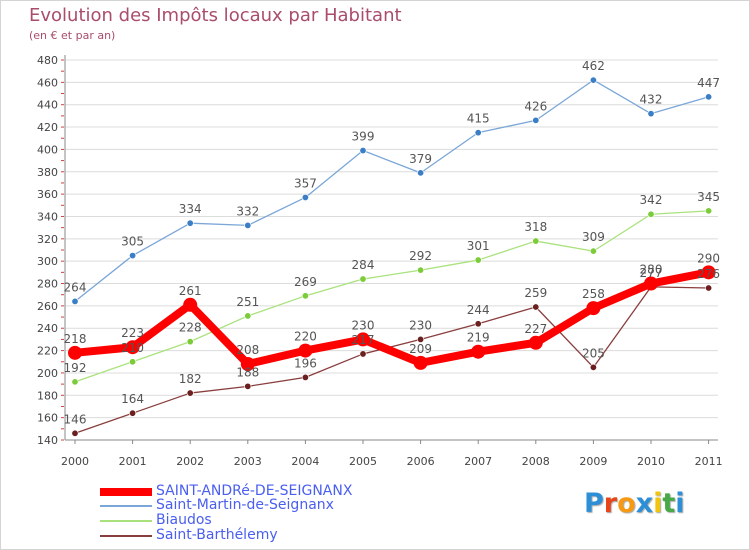 This screenshot has width=750, height=550. What do you see at coordinates (132, 399) in the screenshot?
I see `data-label: 164` at bounding box center [132, 399].